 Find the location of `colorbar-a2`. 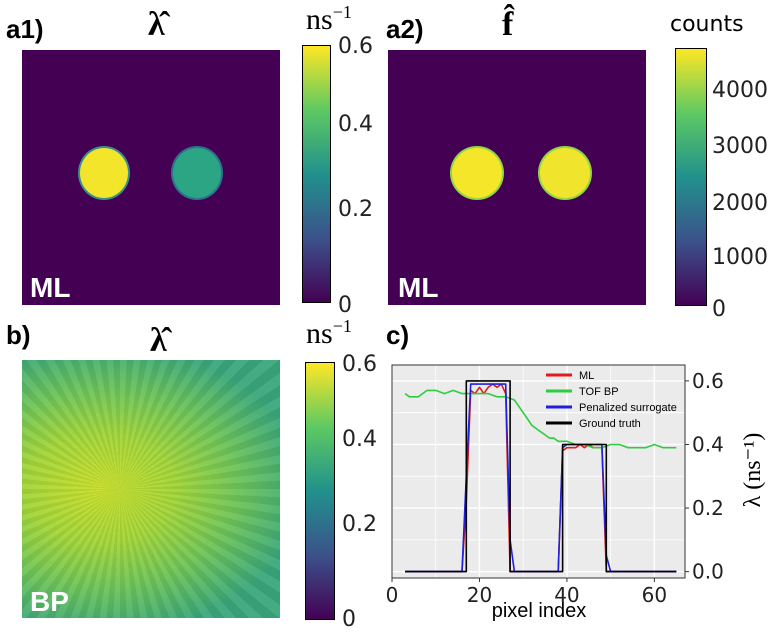

colorbar-a2 is located at coordinates (691, 177).